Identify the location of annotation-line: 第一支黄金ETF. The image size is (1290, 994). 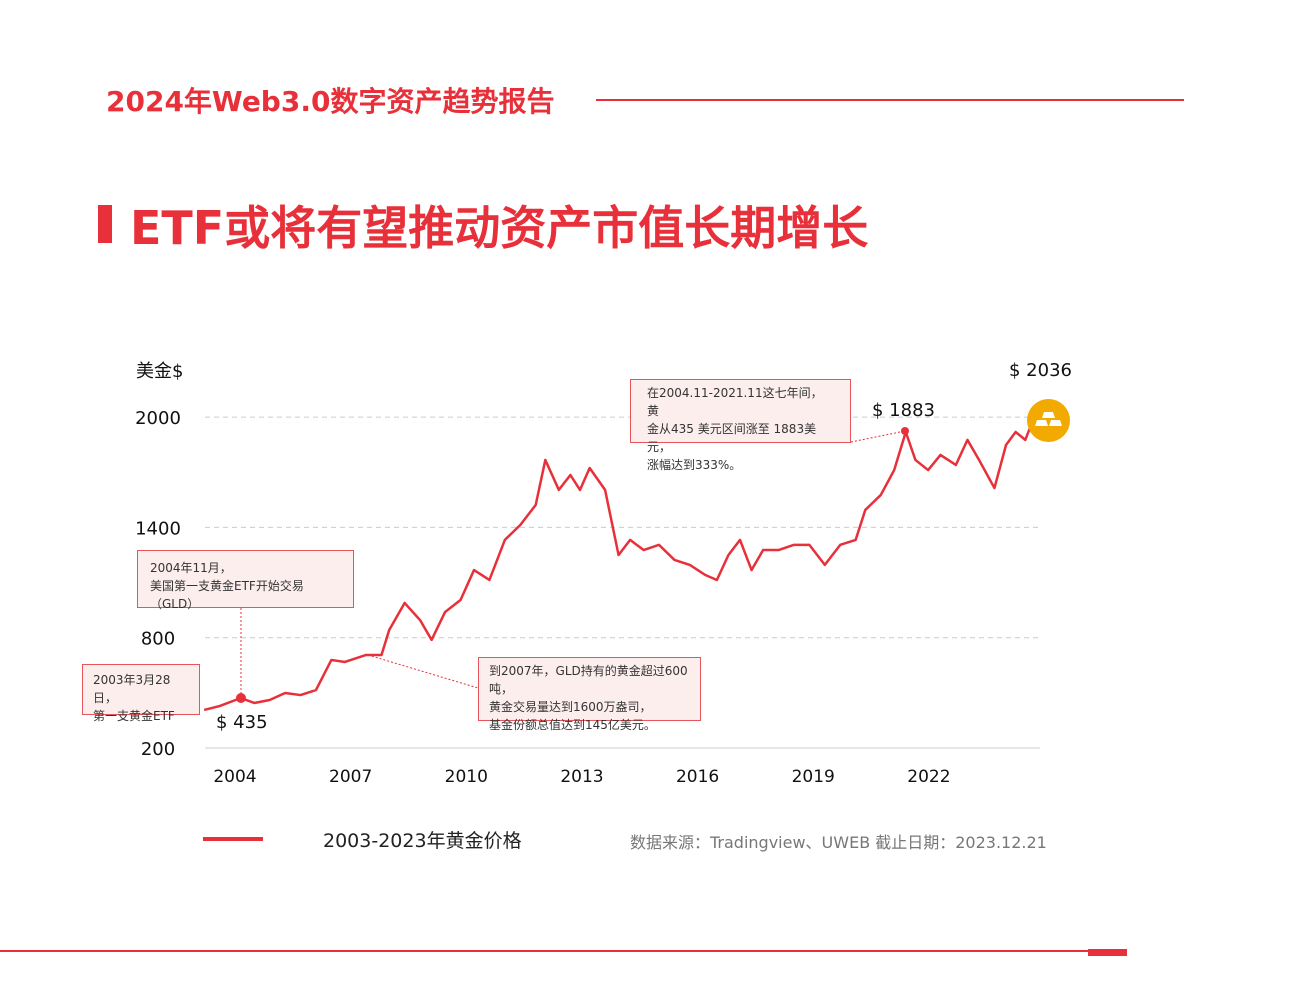
(134, 716).